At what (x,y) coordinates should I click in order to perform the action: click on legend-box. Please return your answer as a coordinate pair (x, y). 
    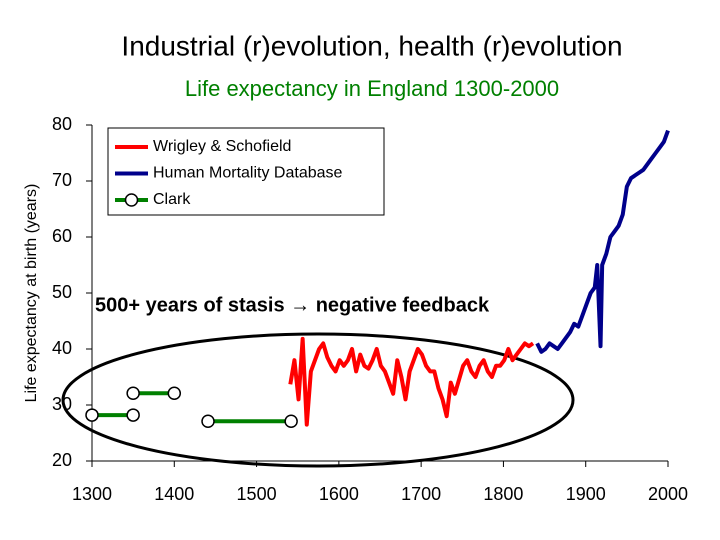
    Looking at the image, I should click on (246, 171).